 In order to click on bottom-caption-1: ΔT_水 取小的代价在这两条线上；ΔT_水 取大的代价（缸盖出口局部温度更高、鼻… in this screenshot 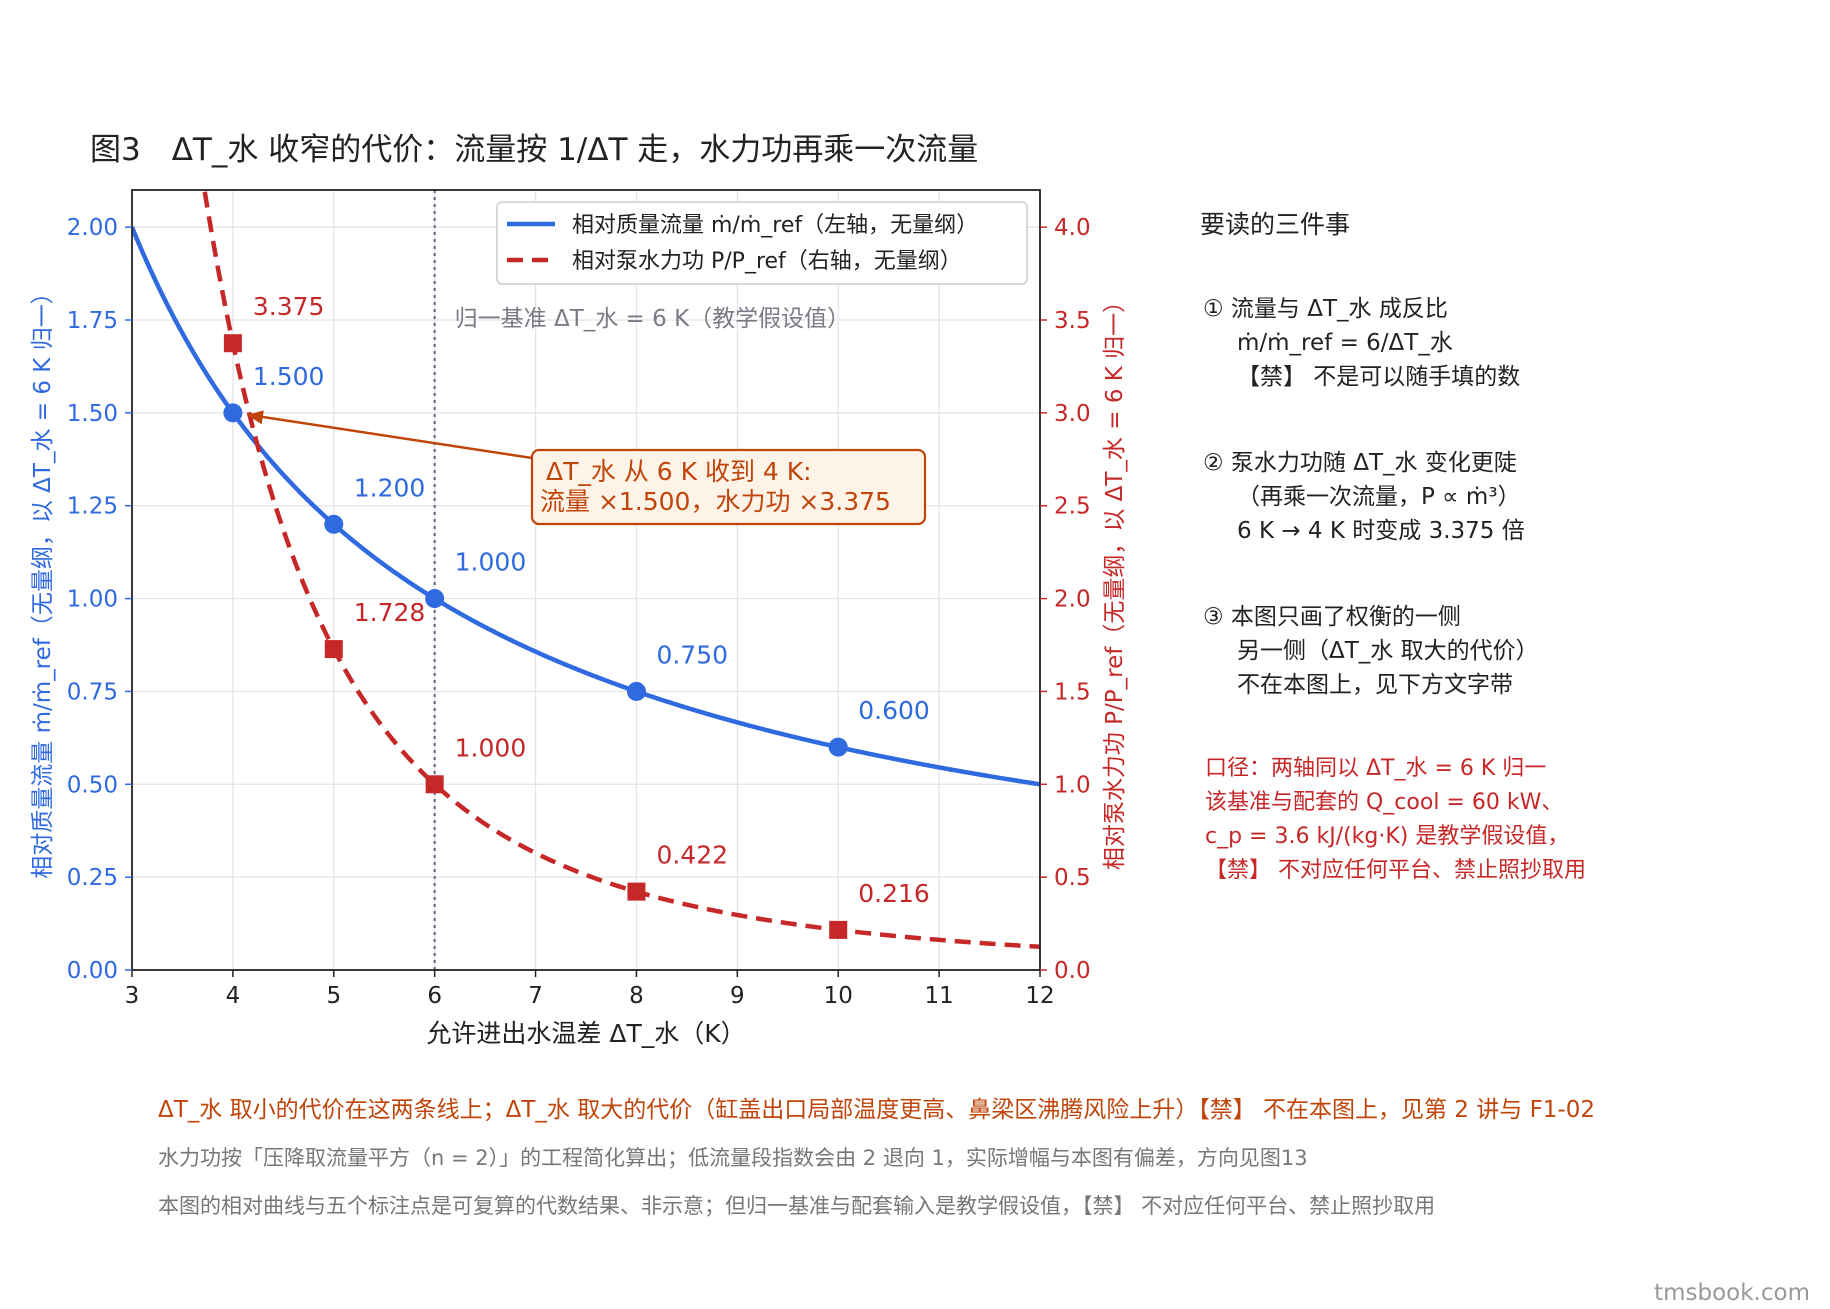, I will do `click(876, 1110)`.